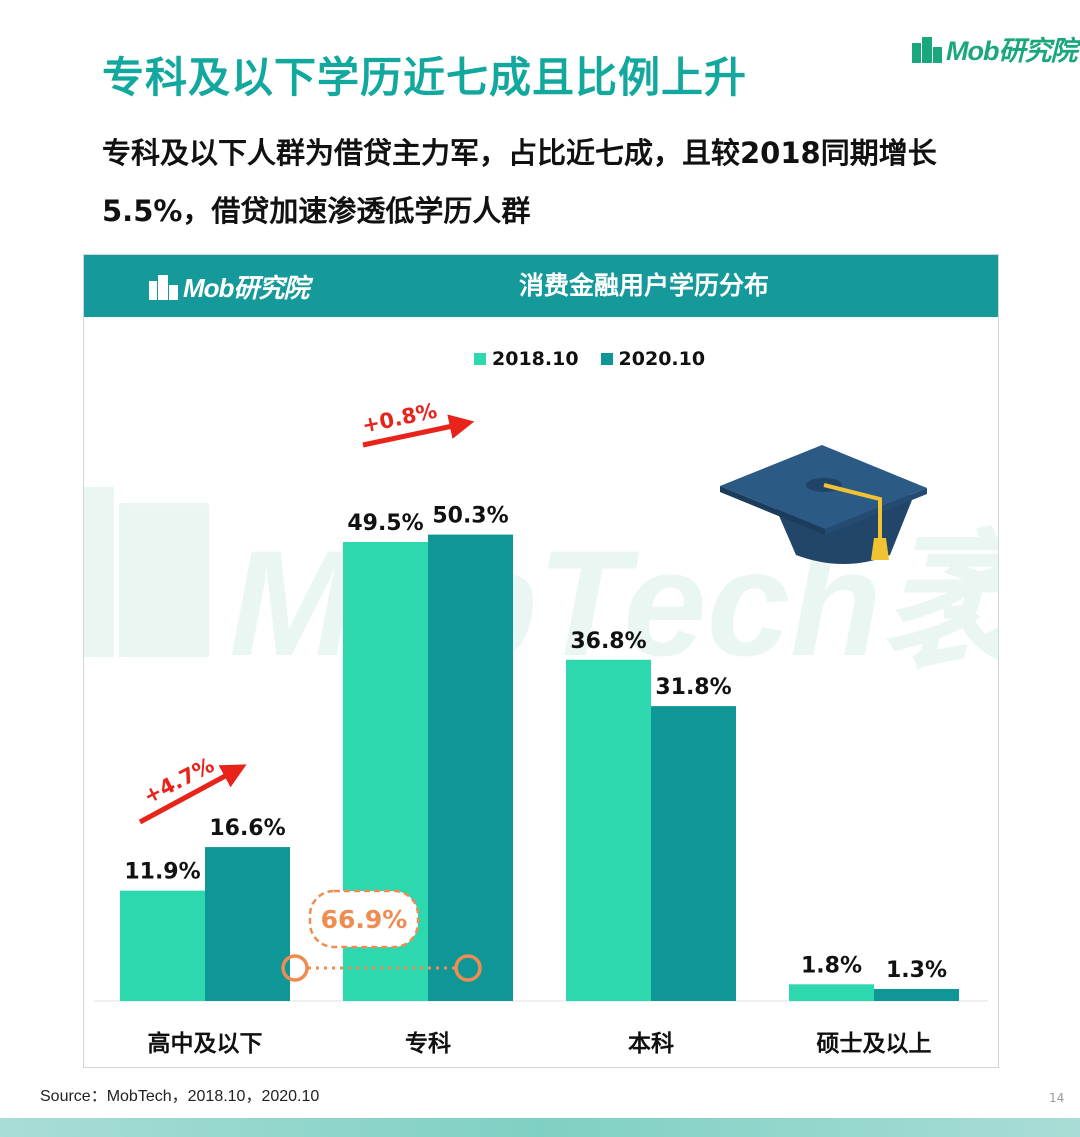  I want to click on data-label-1-2: 31.8%, so click(693, 687).